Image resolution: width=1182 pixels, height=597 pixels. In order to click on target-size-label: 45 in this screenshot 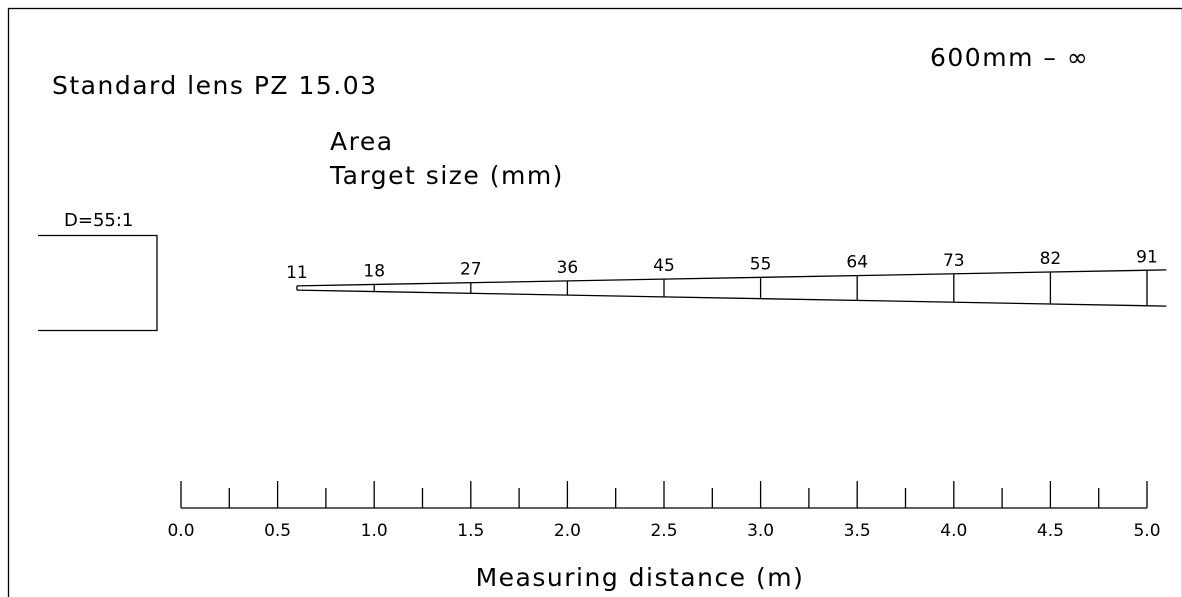, I will do `click(664, 266)`.